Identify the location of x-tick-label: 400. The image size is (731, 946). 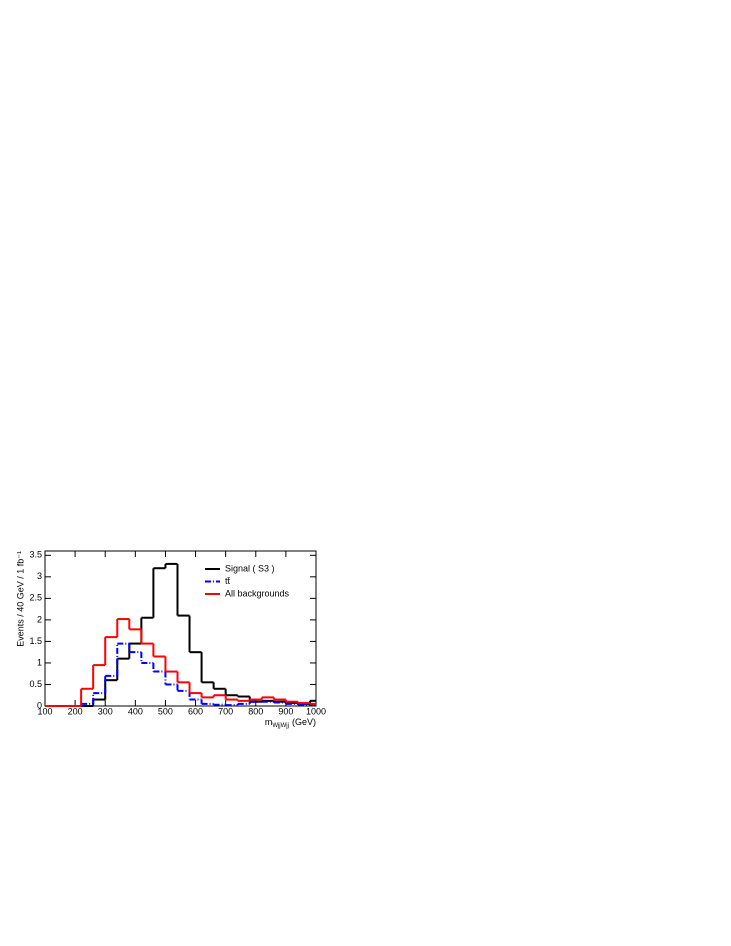
(135, 711).